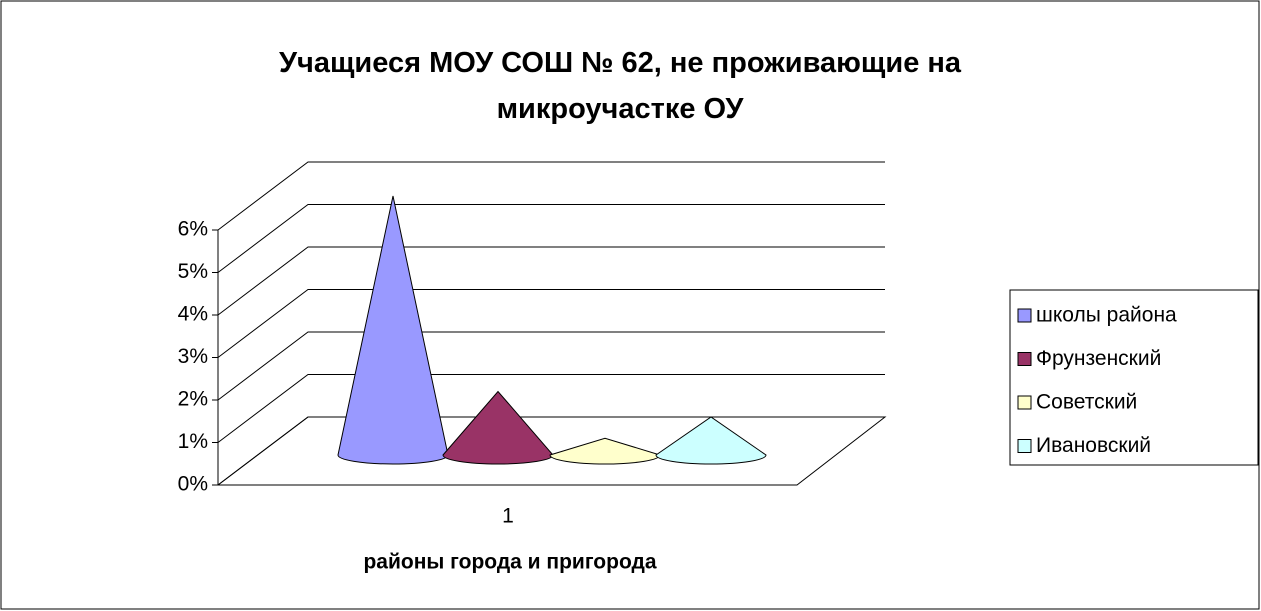 This screenshot has width=1261, height=611. Describe the element at coordinates (1098, 358) in the screenshot. I see `legend-label: Фрунзенский` at that location.